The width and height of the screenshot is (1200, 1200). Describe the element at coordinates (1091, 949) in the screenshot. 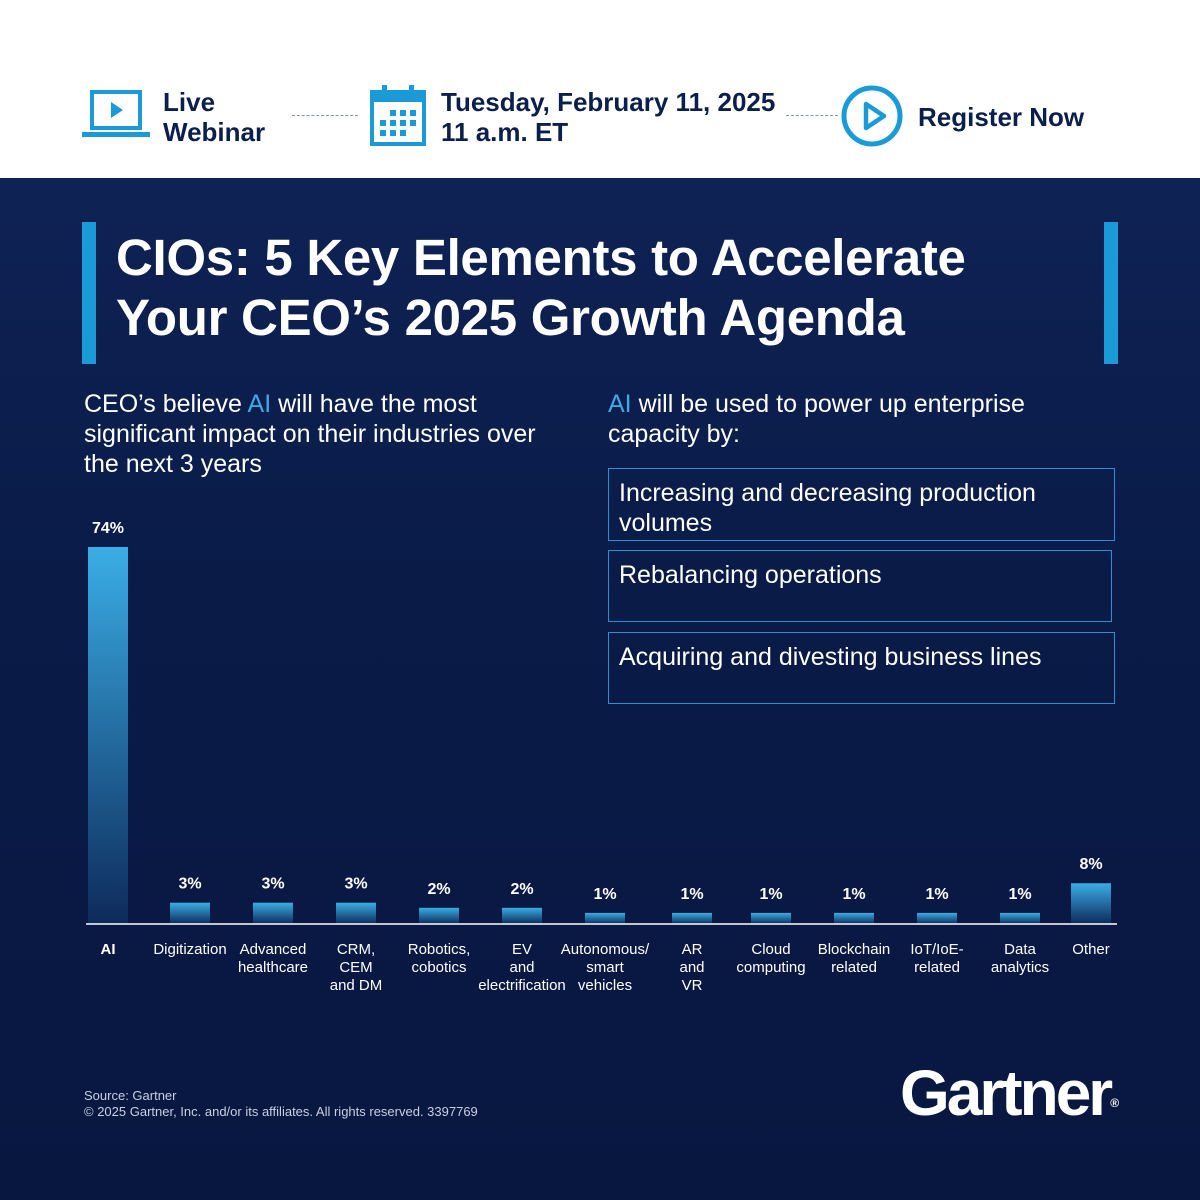

I see `category-label: Other` at that location.